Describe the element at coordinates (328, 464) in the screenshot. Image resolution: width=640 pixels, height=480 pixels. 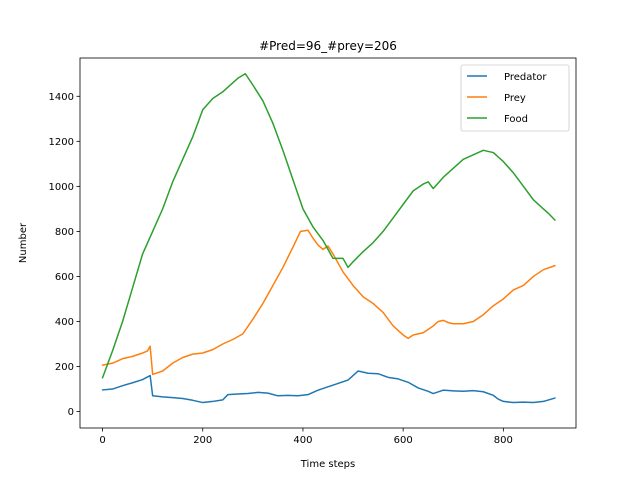
I see `x-axis-label: Time steps` at that location.